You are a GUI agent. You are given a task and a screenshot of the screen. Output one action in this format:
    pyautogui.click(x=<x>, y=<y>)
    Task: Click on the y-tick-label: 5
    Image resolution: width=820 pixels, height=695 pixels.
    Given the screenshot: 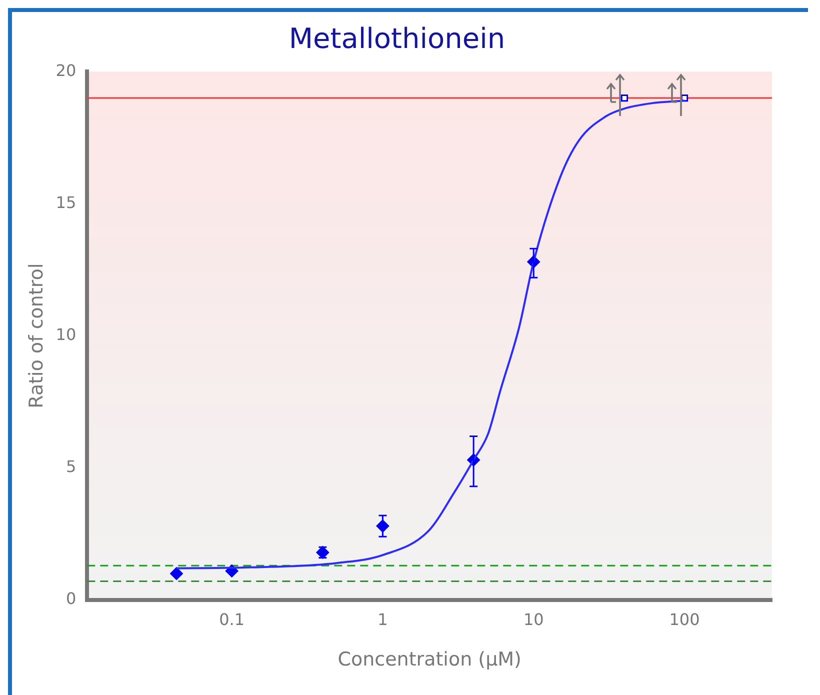 What is the action you would take?
    pyautogui.click(x=71, y=466)
    